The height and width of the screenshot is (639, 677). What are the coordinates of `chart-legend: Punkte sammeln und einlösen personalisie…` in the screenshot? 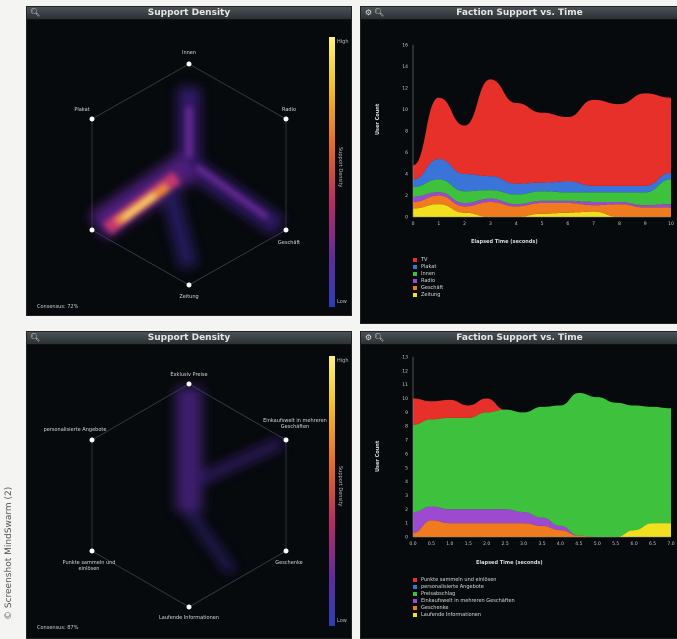 It's located at (464, 597).